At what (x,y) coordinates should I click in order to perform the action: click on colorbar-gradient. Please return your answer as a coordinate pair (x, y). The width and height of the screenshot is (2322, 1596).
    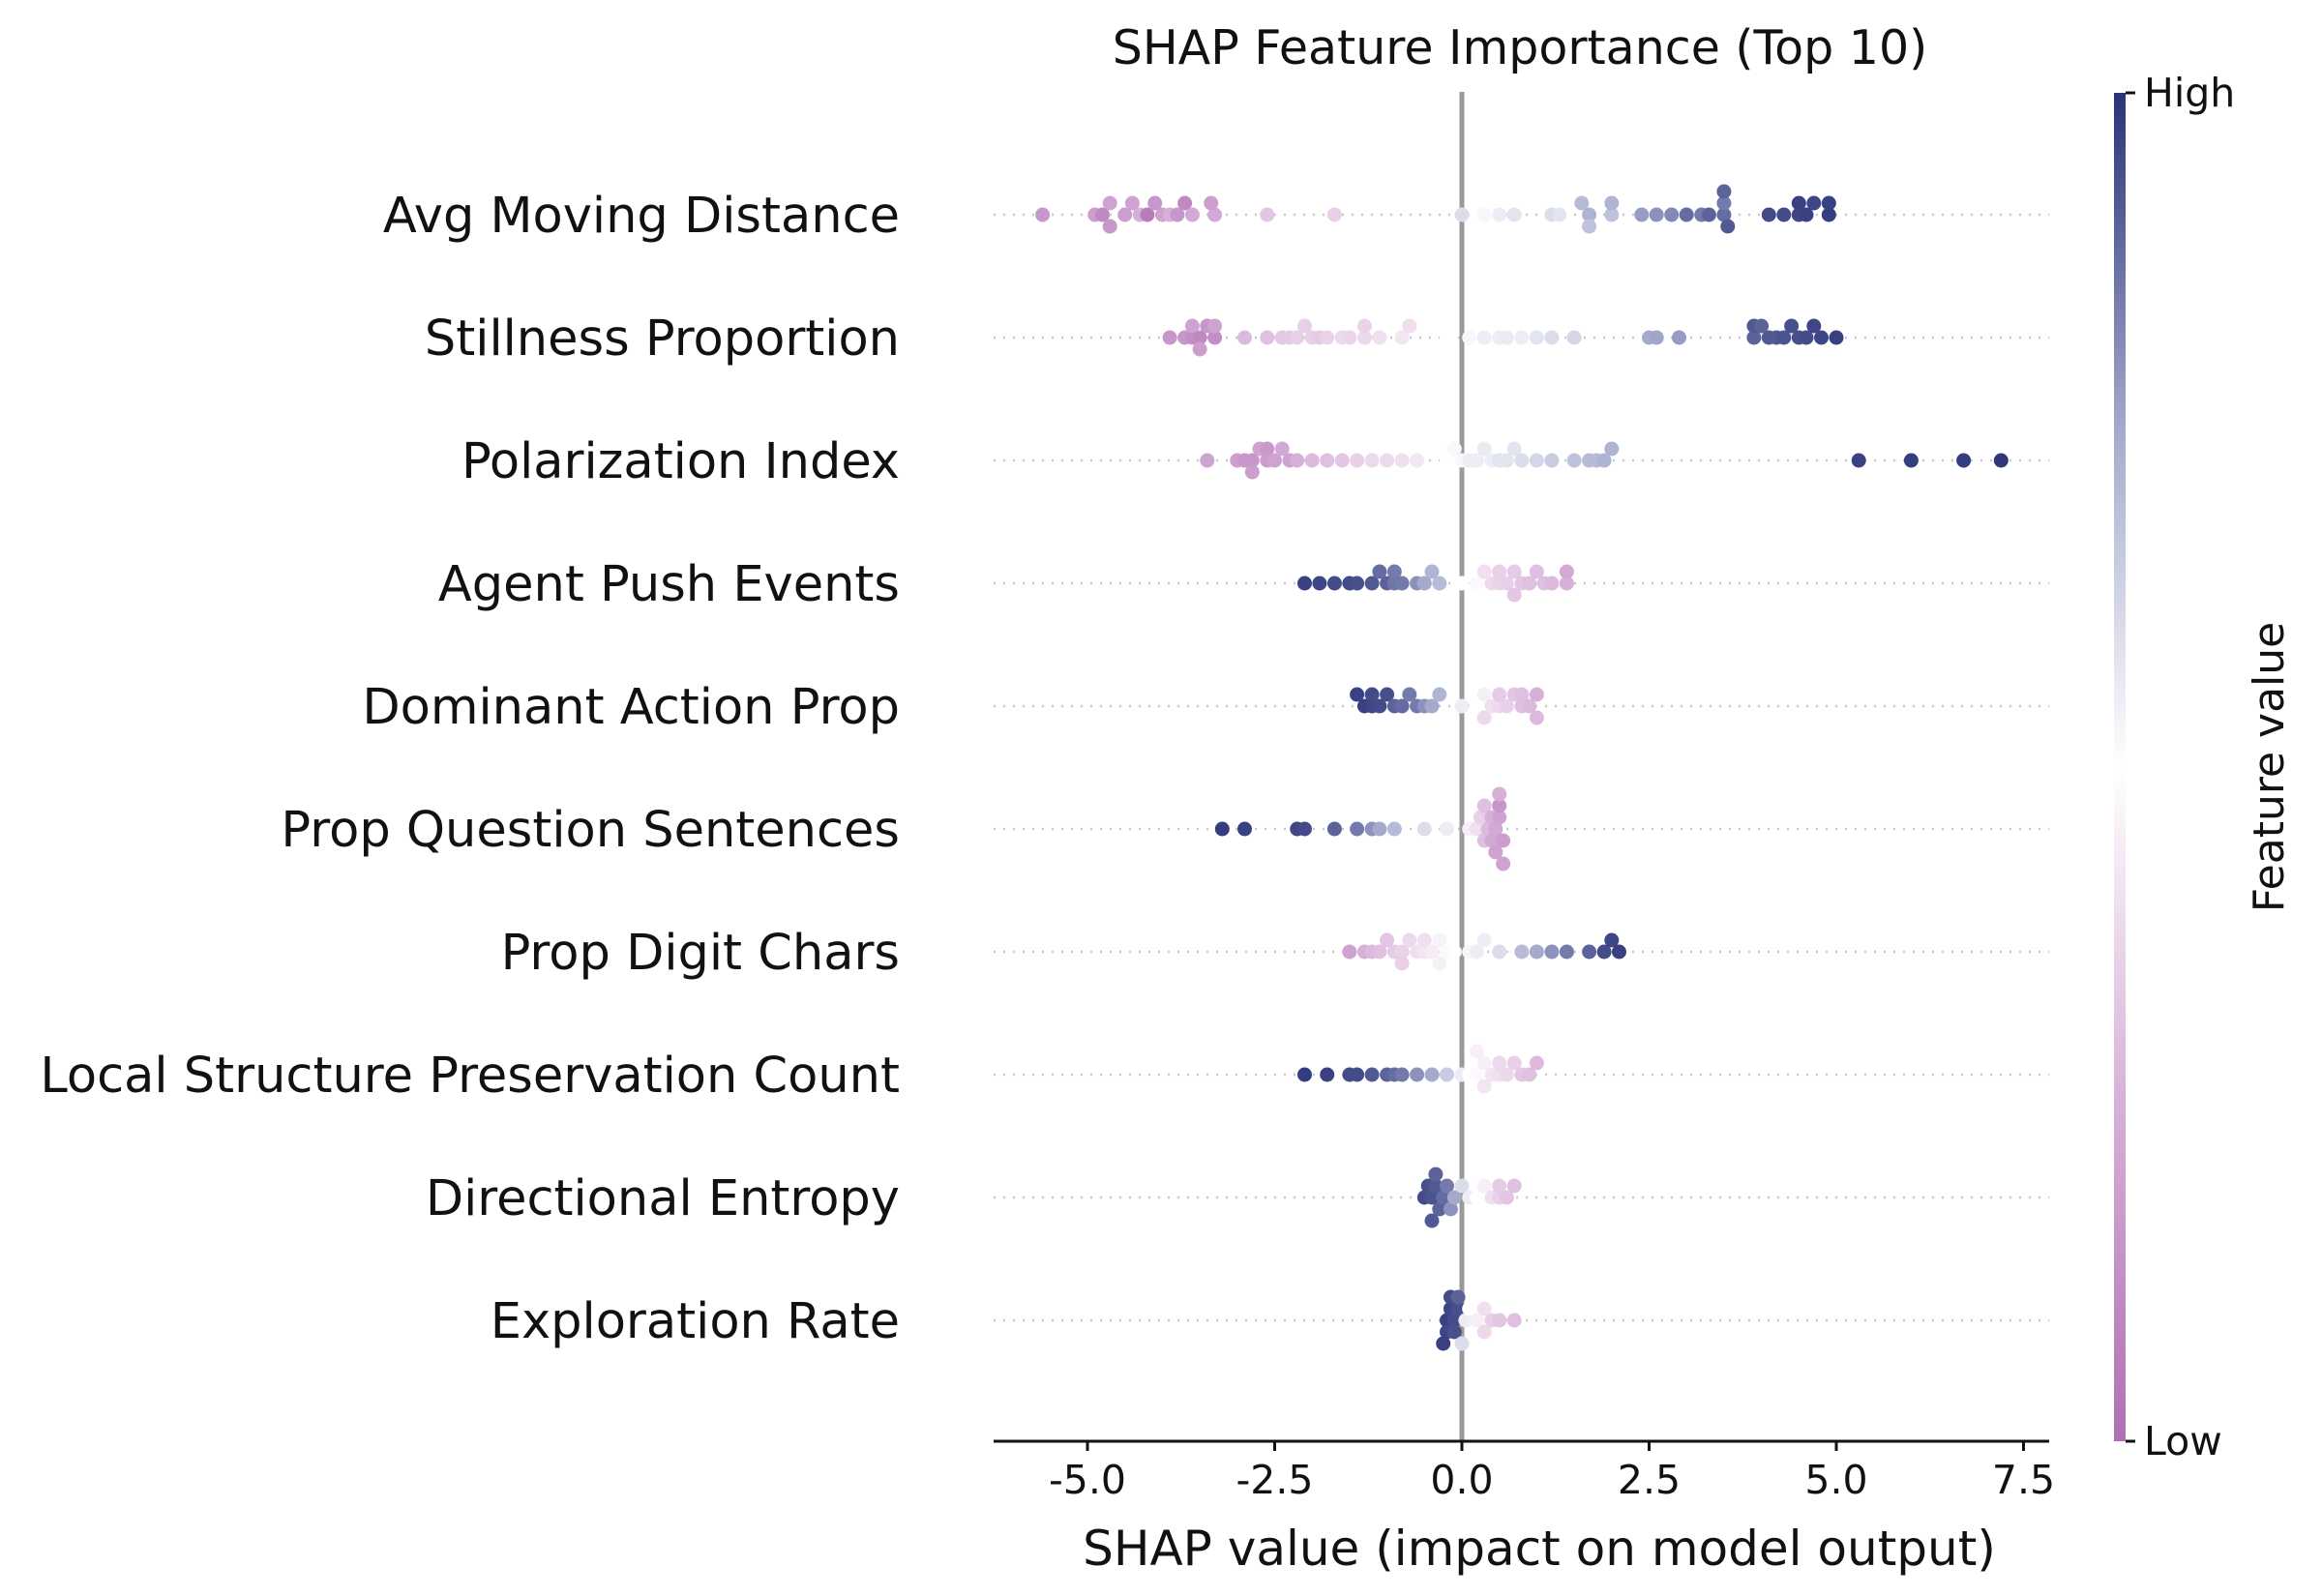
    Looking at the image, I should click on (2120, 767).